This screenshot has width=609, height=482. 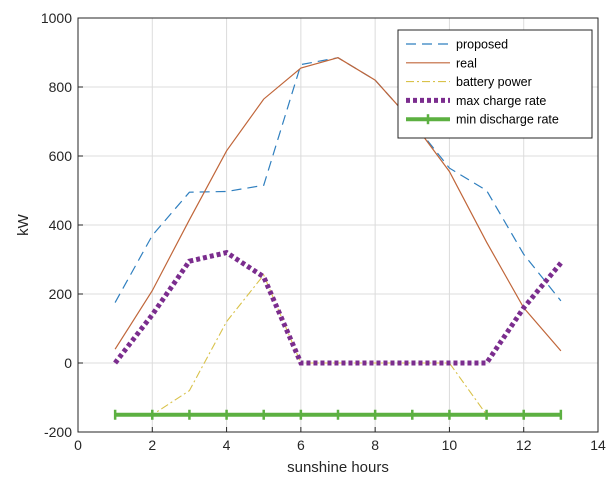 What do you see at coordinates (450, 445) in the screenshot?
I see `x-tick-label: 10` at bounding box center [450, 445].